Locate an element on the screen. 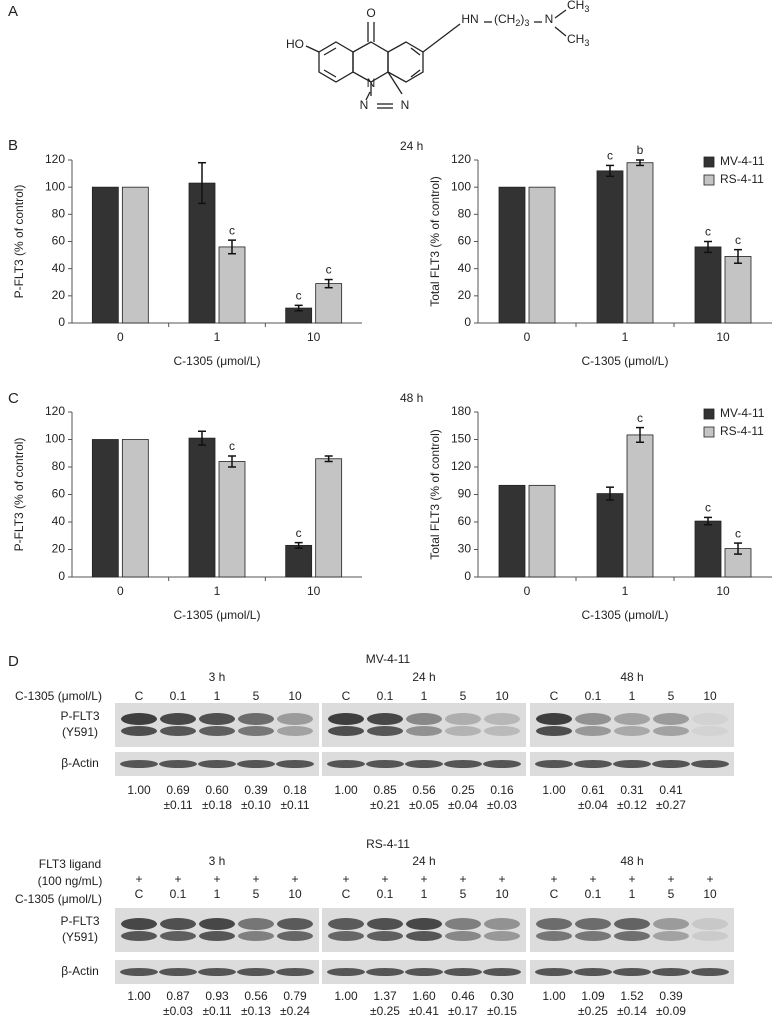 The image size is (777, 1019). chart-title: 24 h is located at coordinates (411, 146).